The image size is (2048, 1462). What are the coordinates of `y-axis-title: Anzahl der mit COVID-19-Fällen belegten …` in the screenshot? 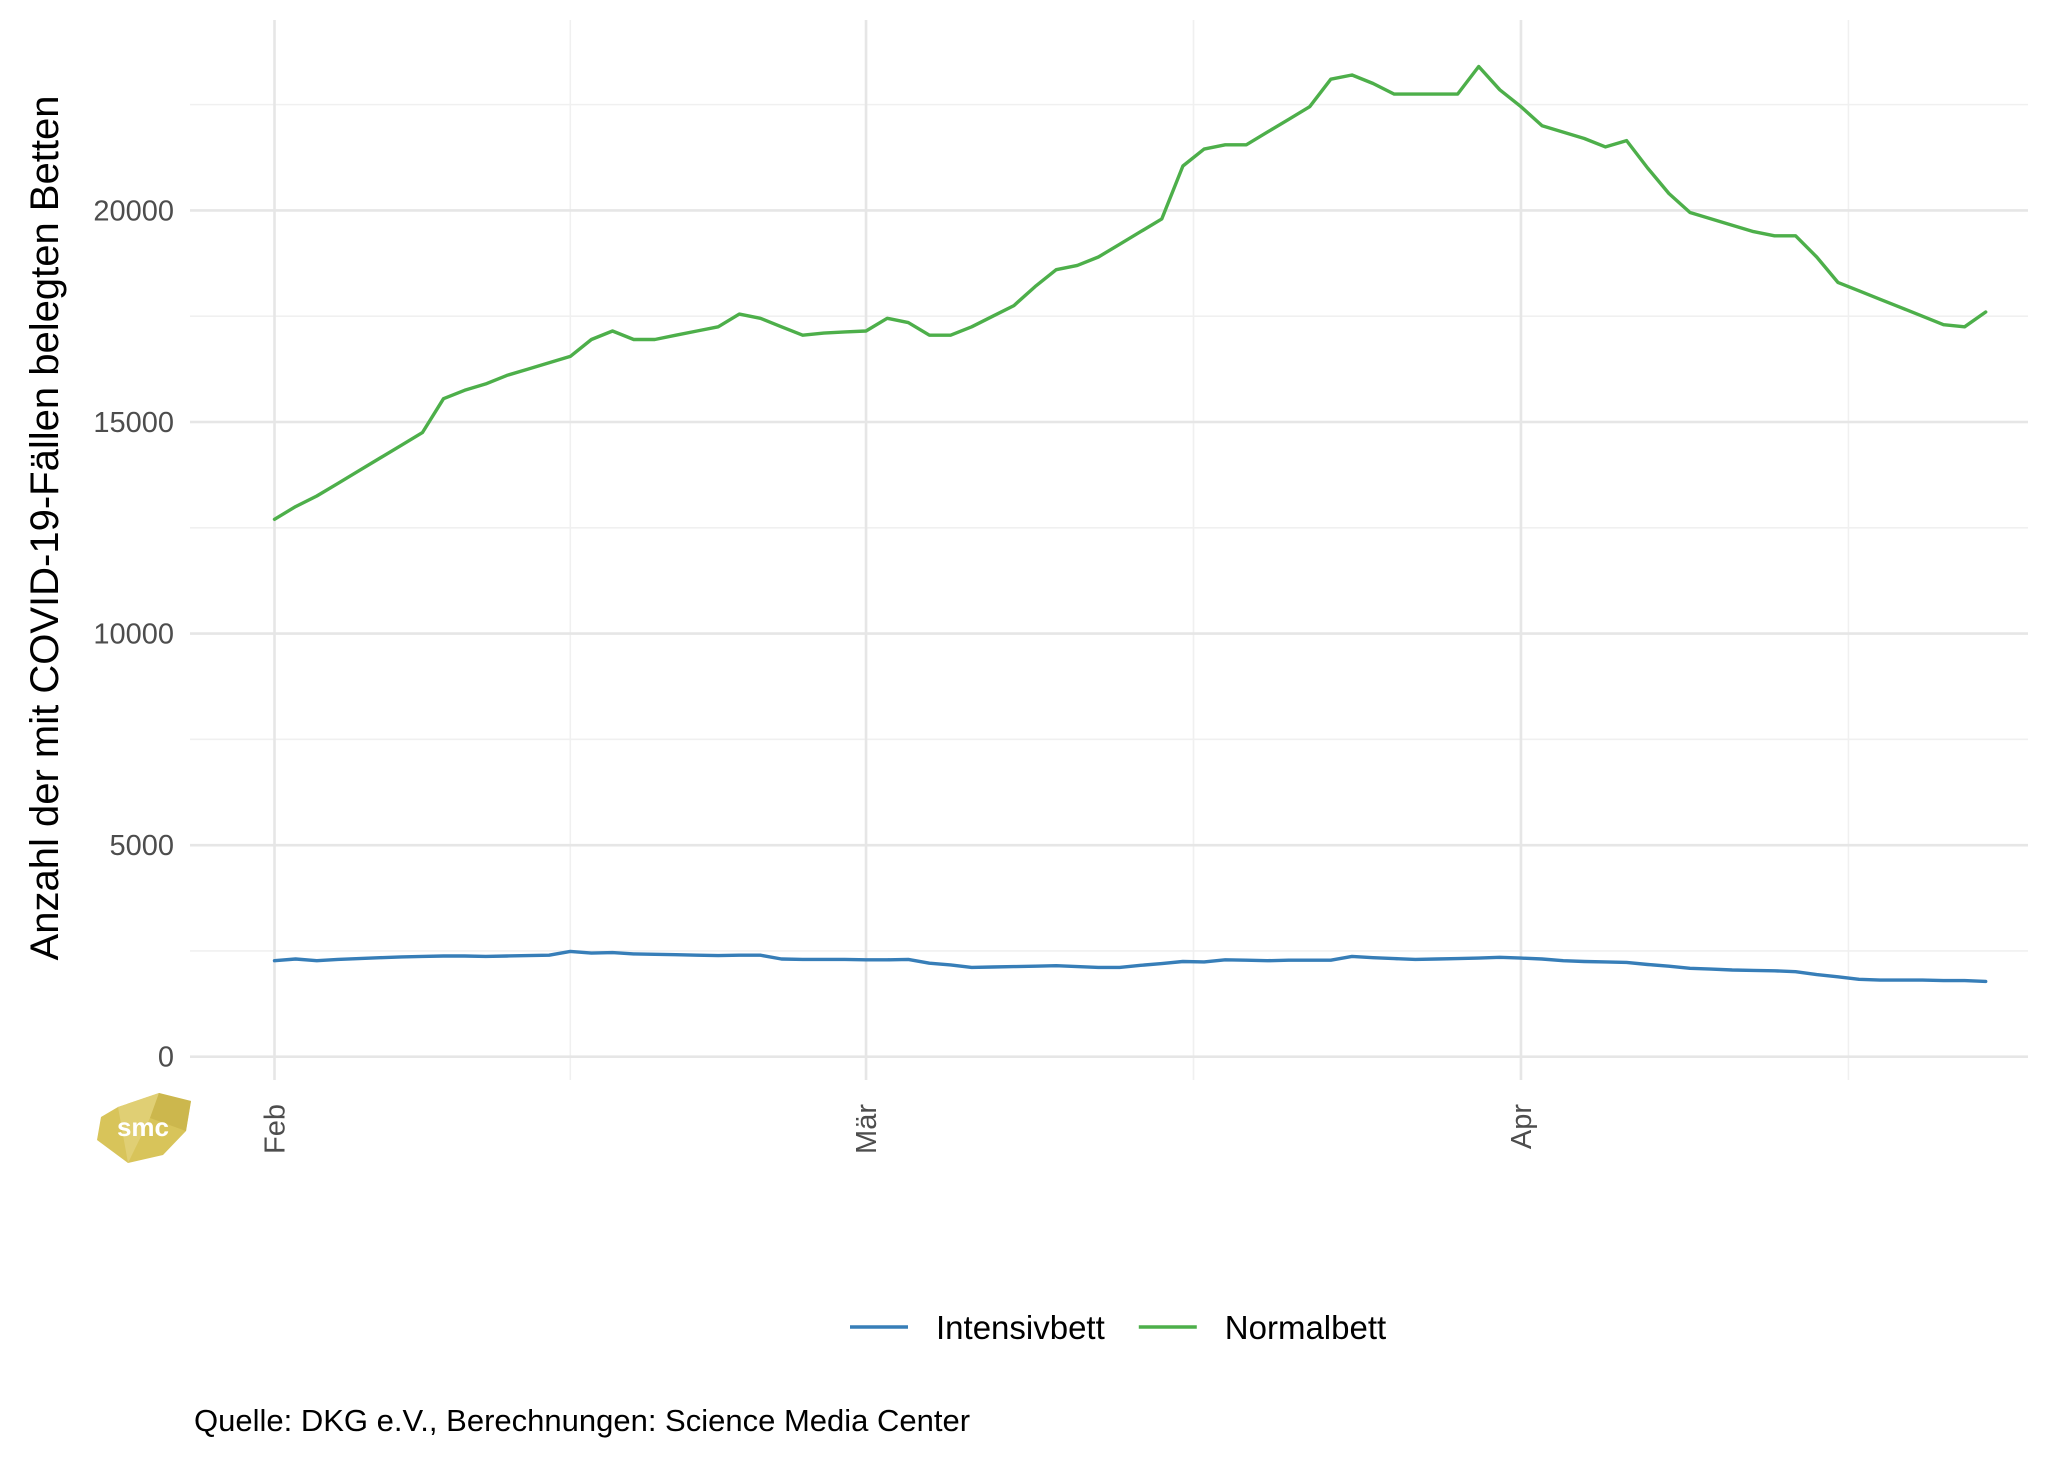 It's located at (45, 528).